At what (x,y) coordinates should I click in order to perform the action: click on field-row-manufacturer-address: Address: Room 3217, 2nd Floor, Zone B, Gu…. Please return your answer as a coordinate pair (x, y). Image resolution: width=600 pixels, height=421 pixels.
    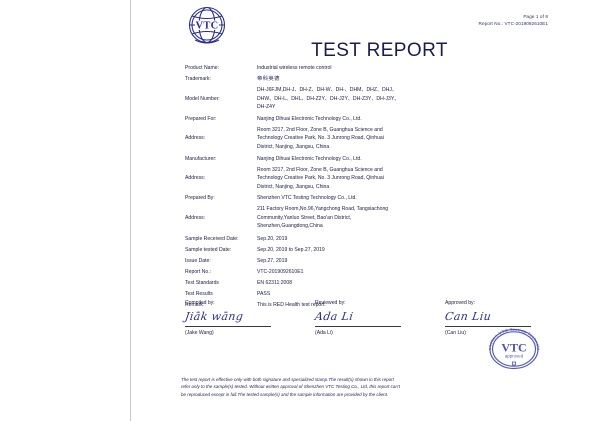
    Looking at the image, I should click on (380, 179).